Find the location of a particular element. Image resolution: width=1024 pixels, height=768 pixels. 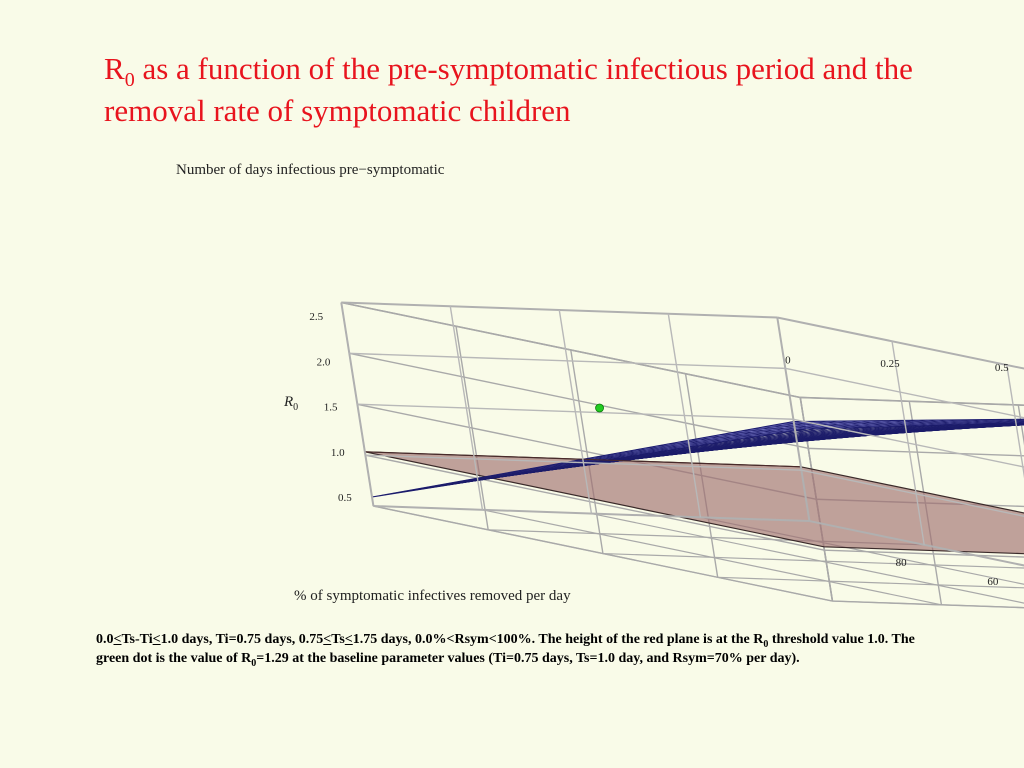

baseline-point is located at coordinates (599, 408).